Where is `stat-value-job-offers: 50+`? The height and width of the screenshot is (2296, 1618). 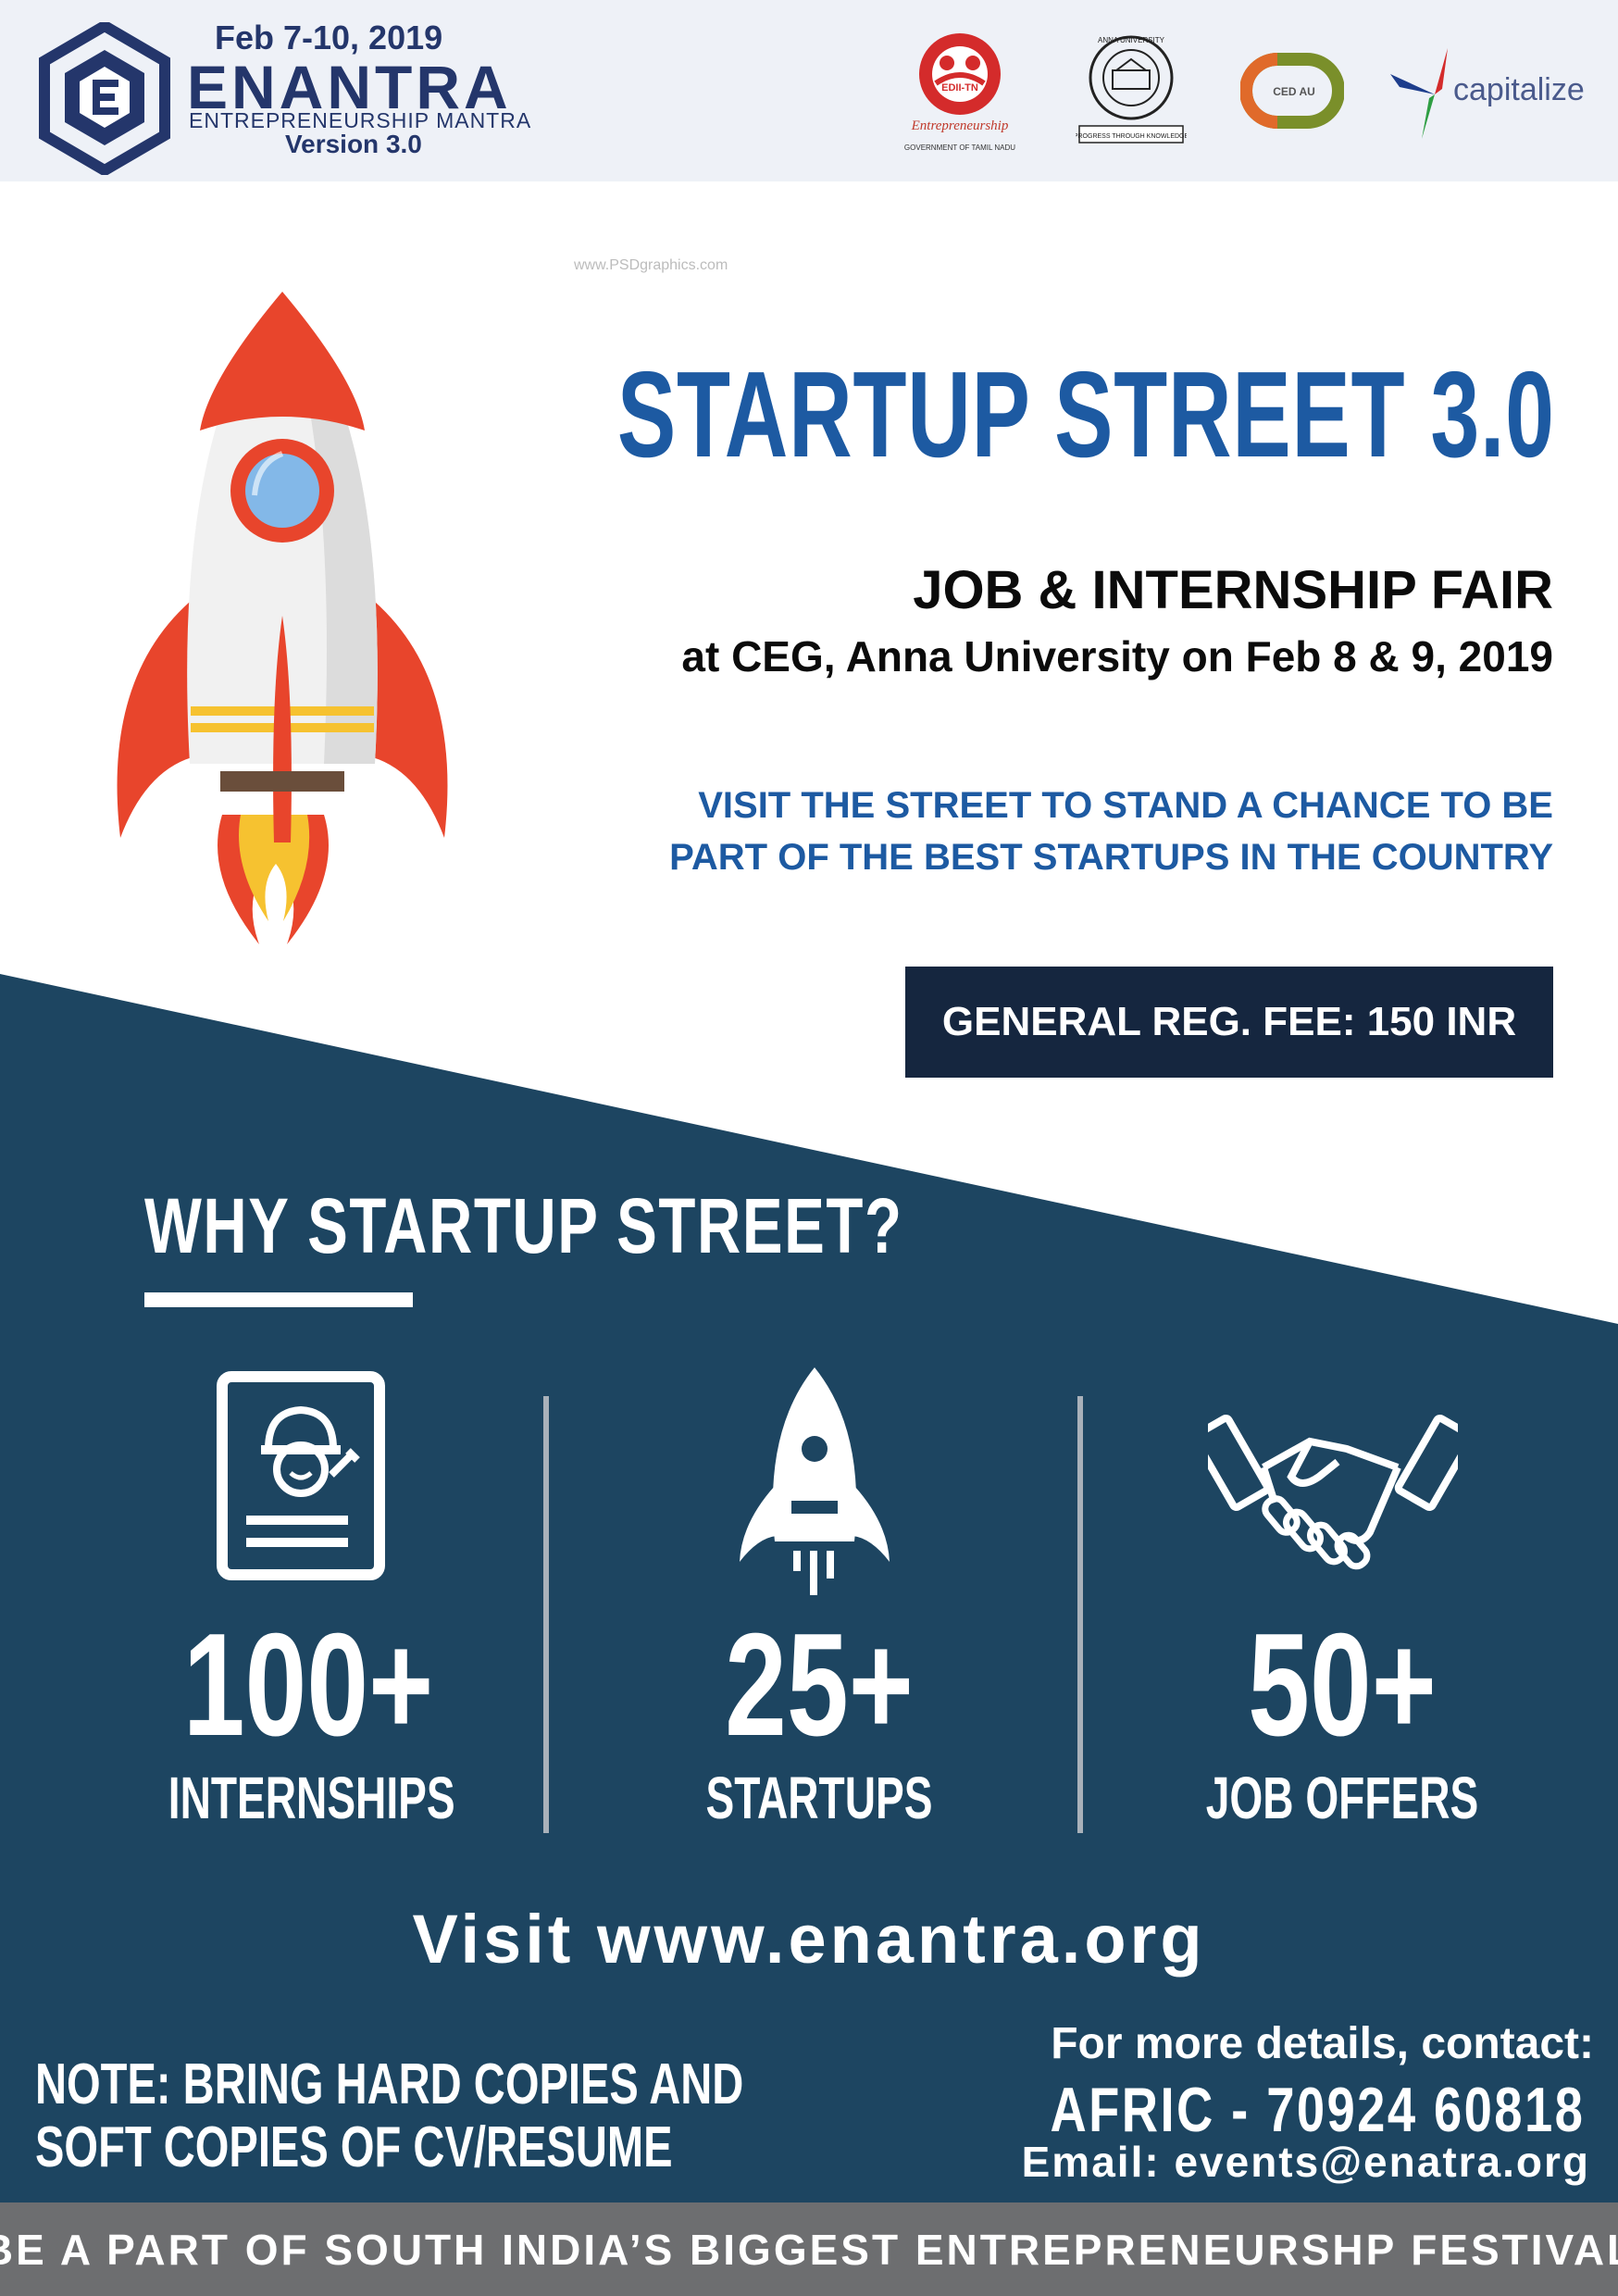 stat-value-job-offers: 50+ is located at coordinates (1342, 1684).